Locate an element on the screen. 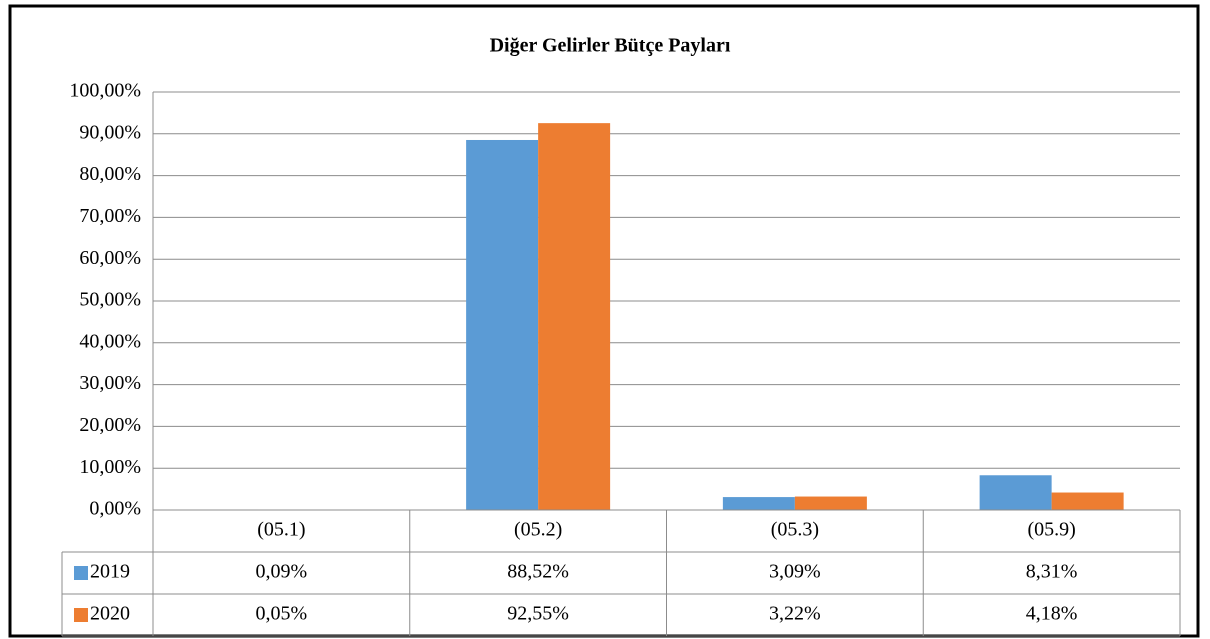 The width and height of the screenshot is (1210, 639). x-tick-label: (05.3) is located at coordinates (795, 530).